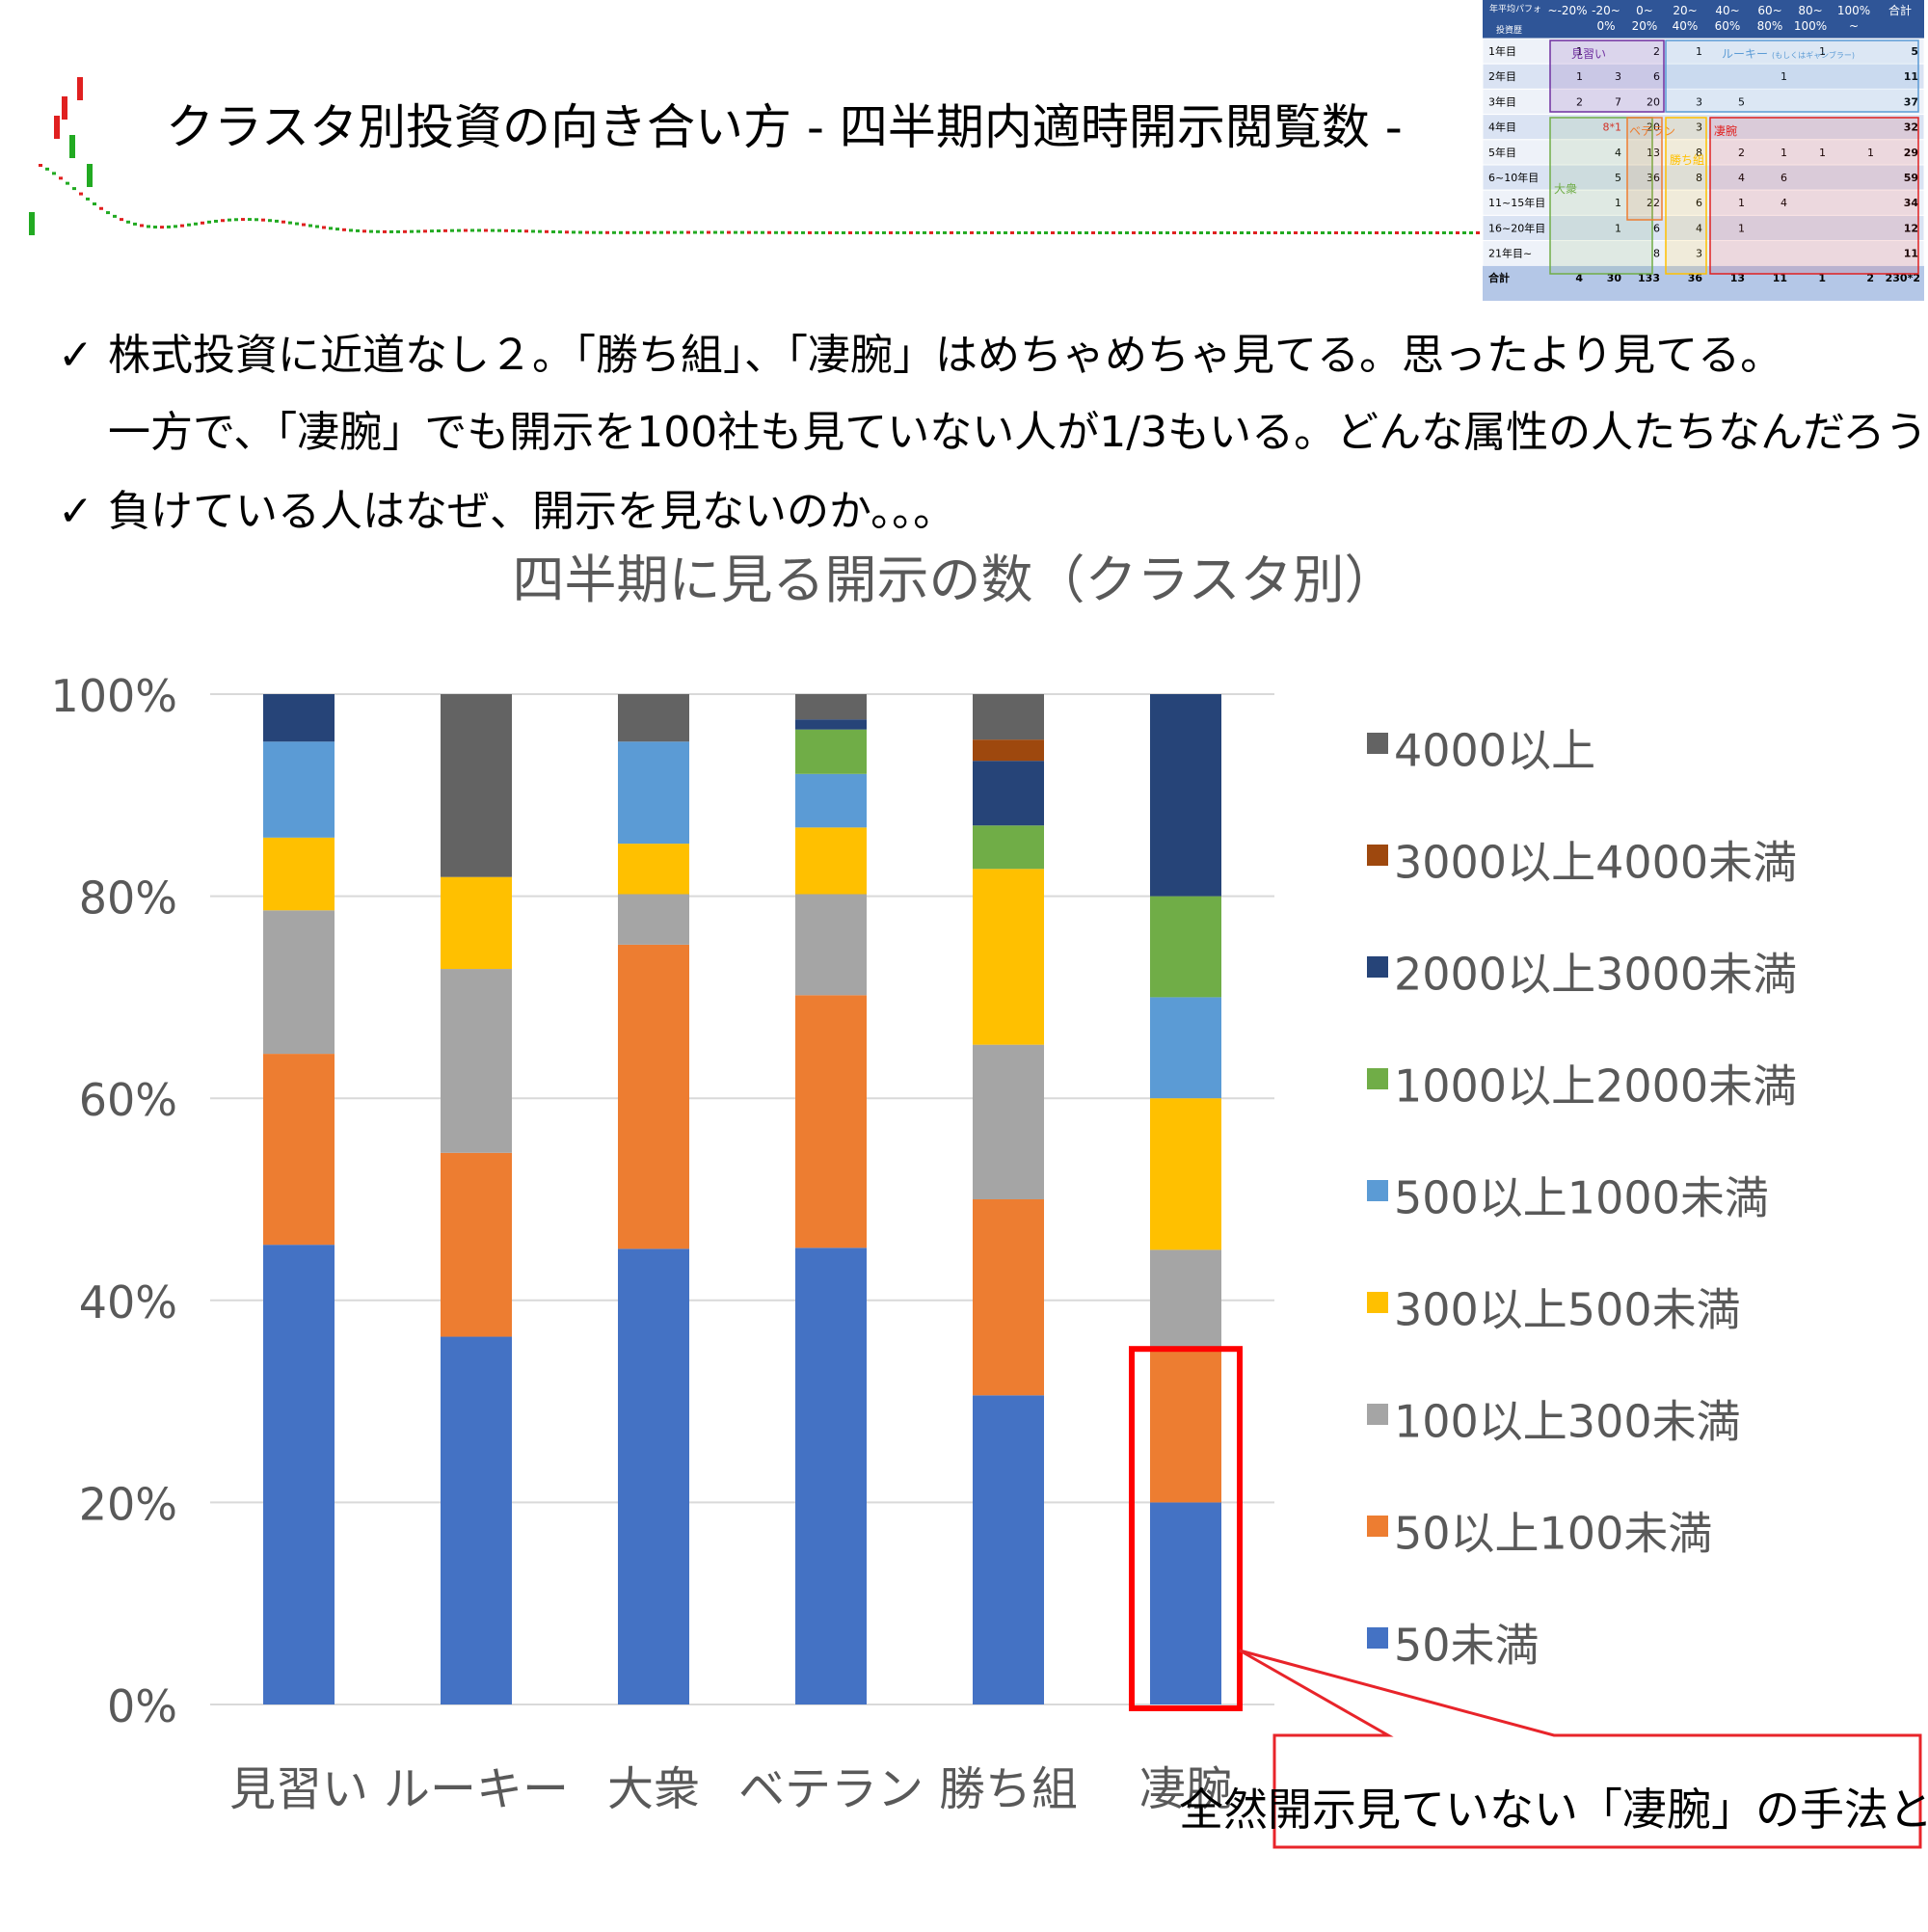  I want to click on table-cell: 8*1, so click(1613, 128).